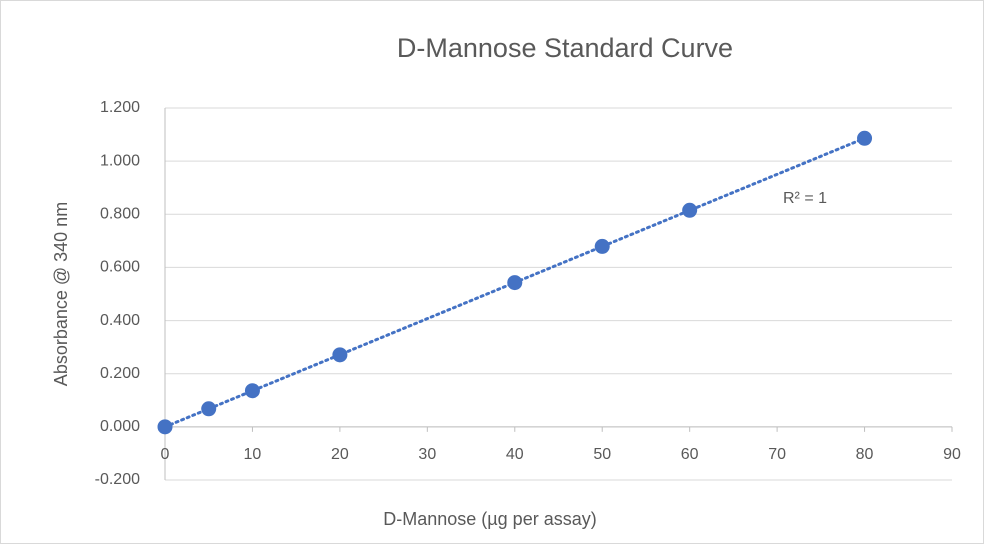  I want to click on x-tick-label: 70, so click(777, 454).